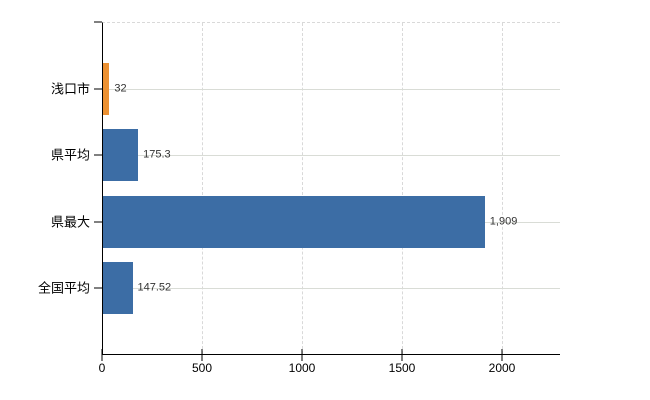 The height and width of the screenshot is (400, 650). I want to click on category-label: 県最大, so click(70, 222).